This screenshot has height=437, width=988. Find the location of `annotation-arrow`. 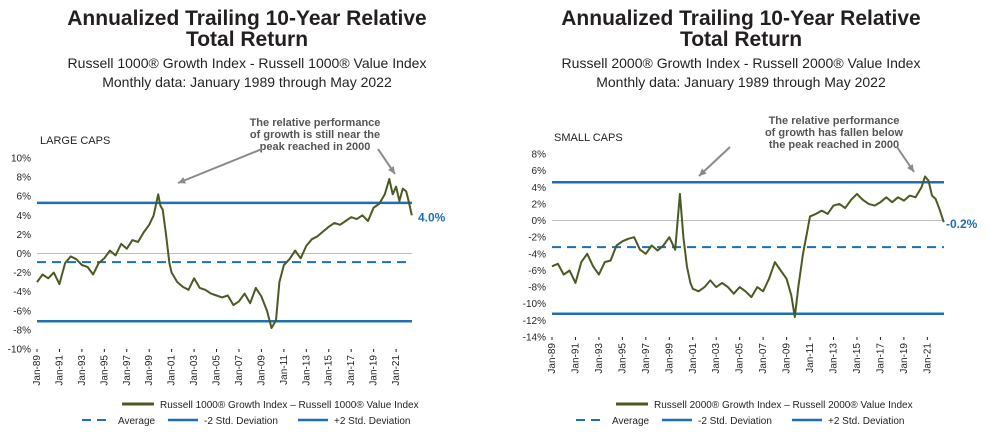

annotation-arrow is located at coordinates (220, 166).